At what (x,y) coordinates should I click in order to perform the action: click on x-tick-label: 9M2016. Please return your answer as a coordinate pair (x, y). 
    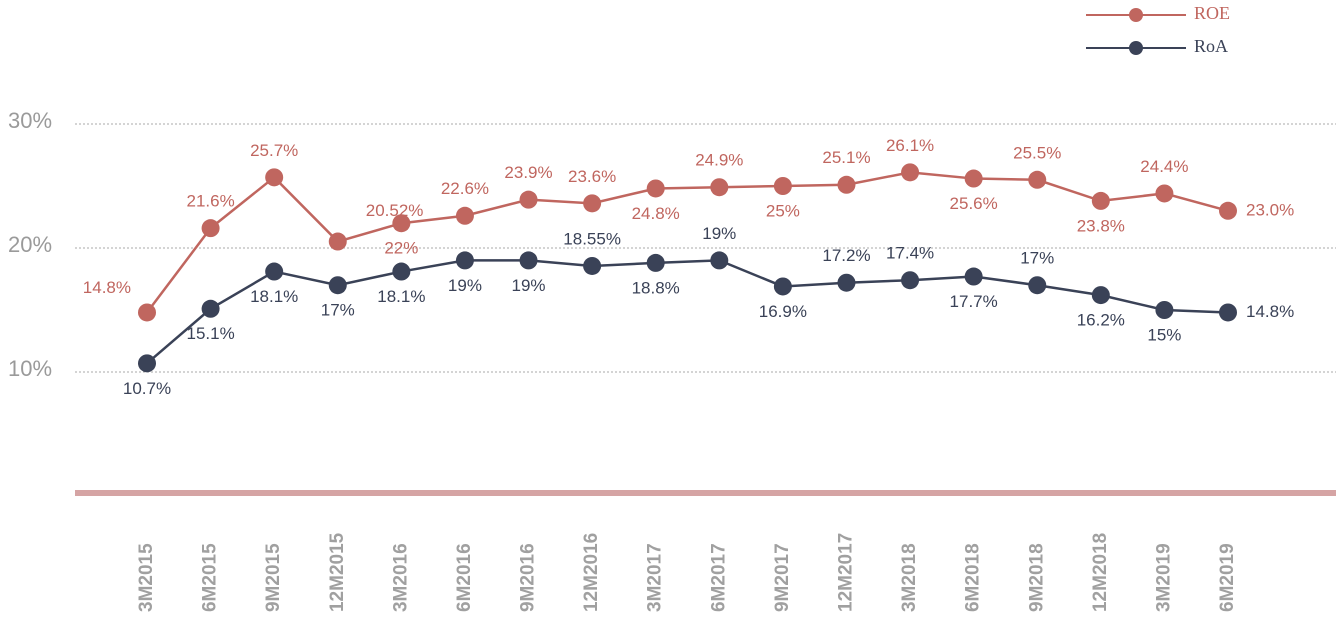
    Looking at the image, I should click on (528, 577).